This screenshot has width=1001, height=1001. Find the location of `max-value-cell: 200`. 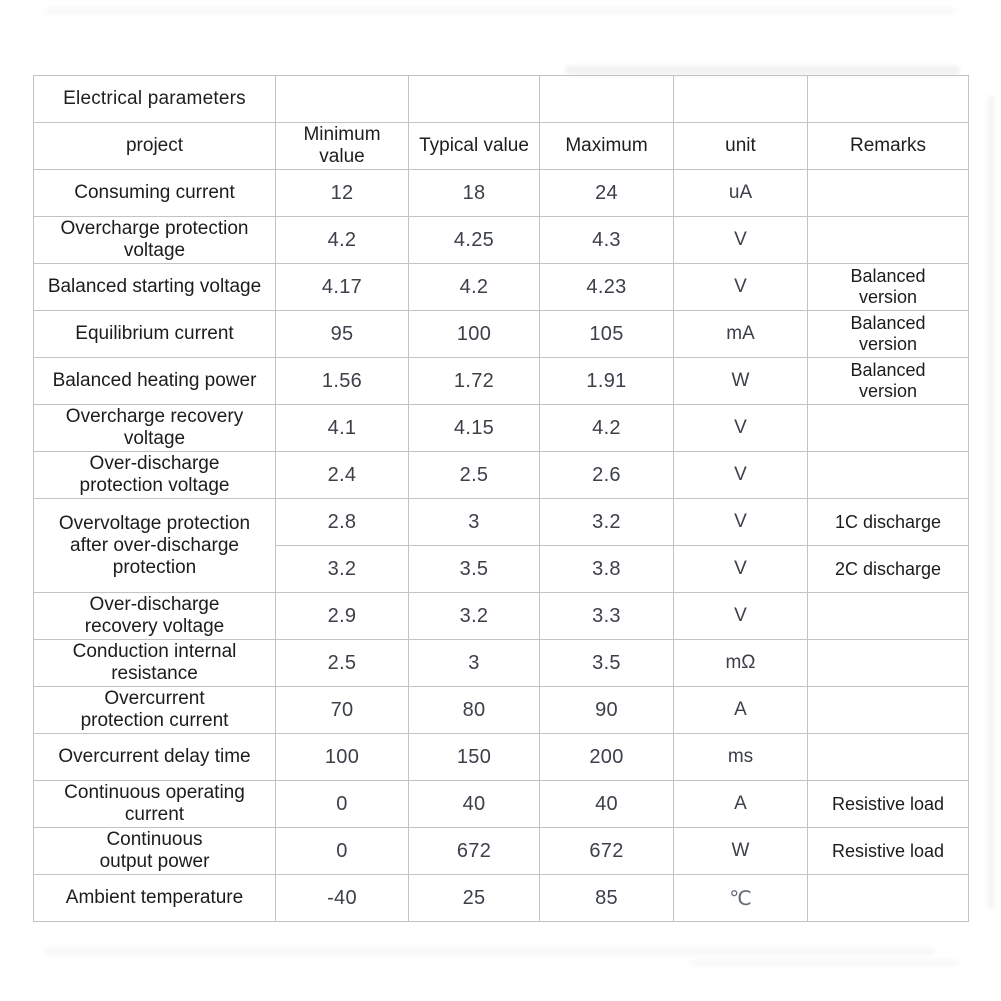

max-value-cell: 200 is located at coordinates (606, 757).